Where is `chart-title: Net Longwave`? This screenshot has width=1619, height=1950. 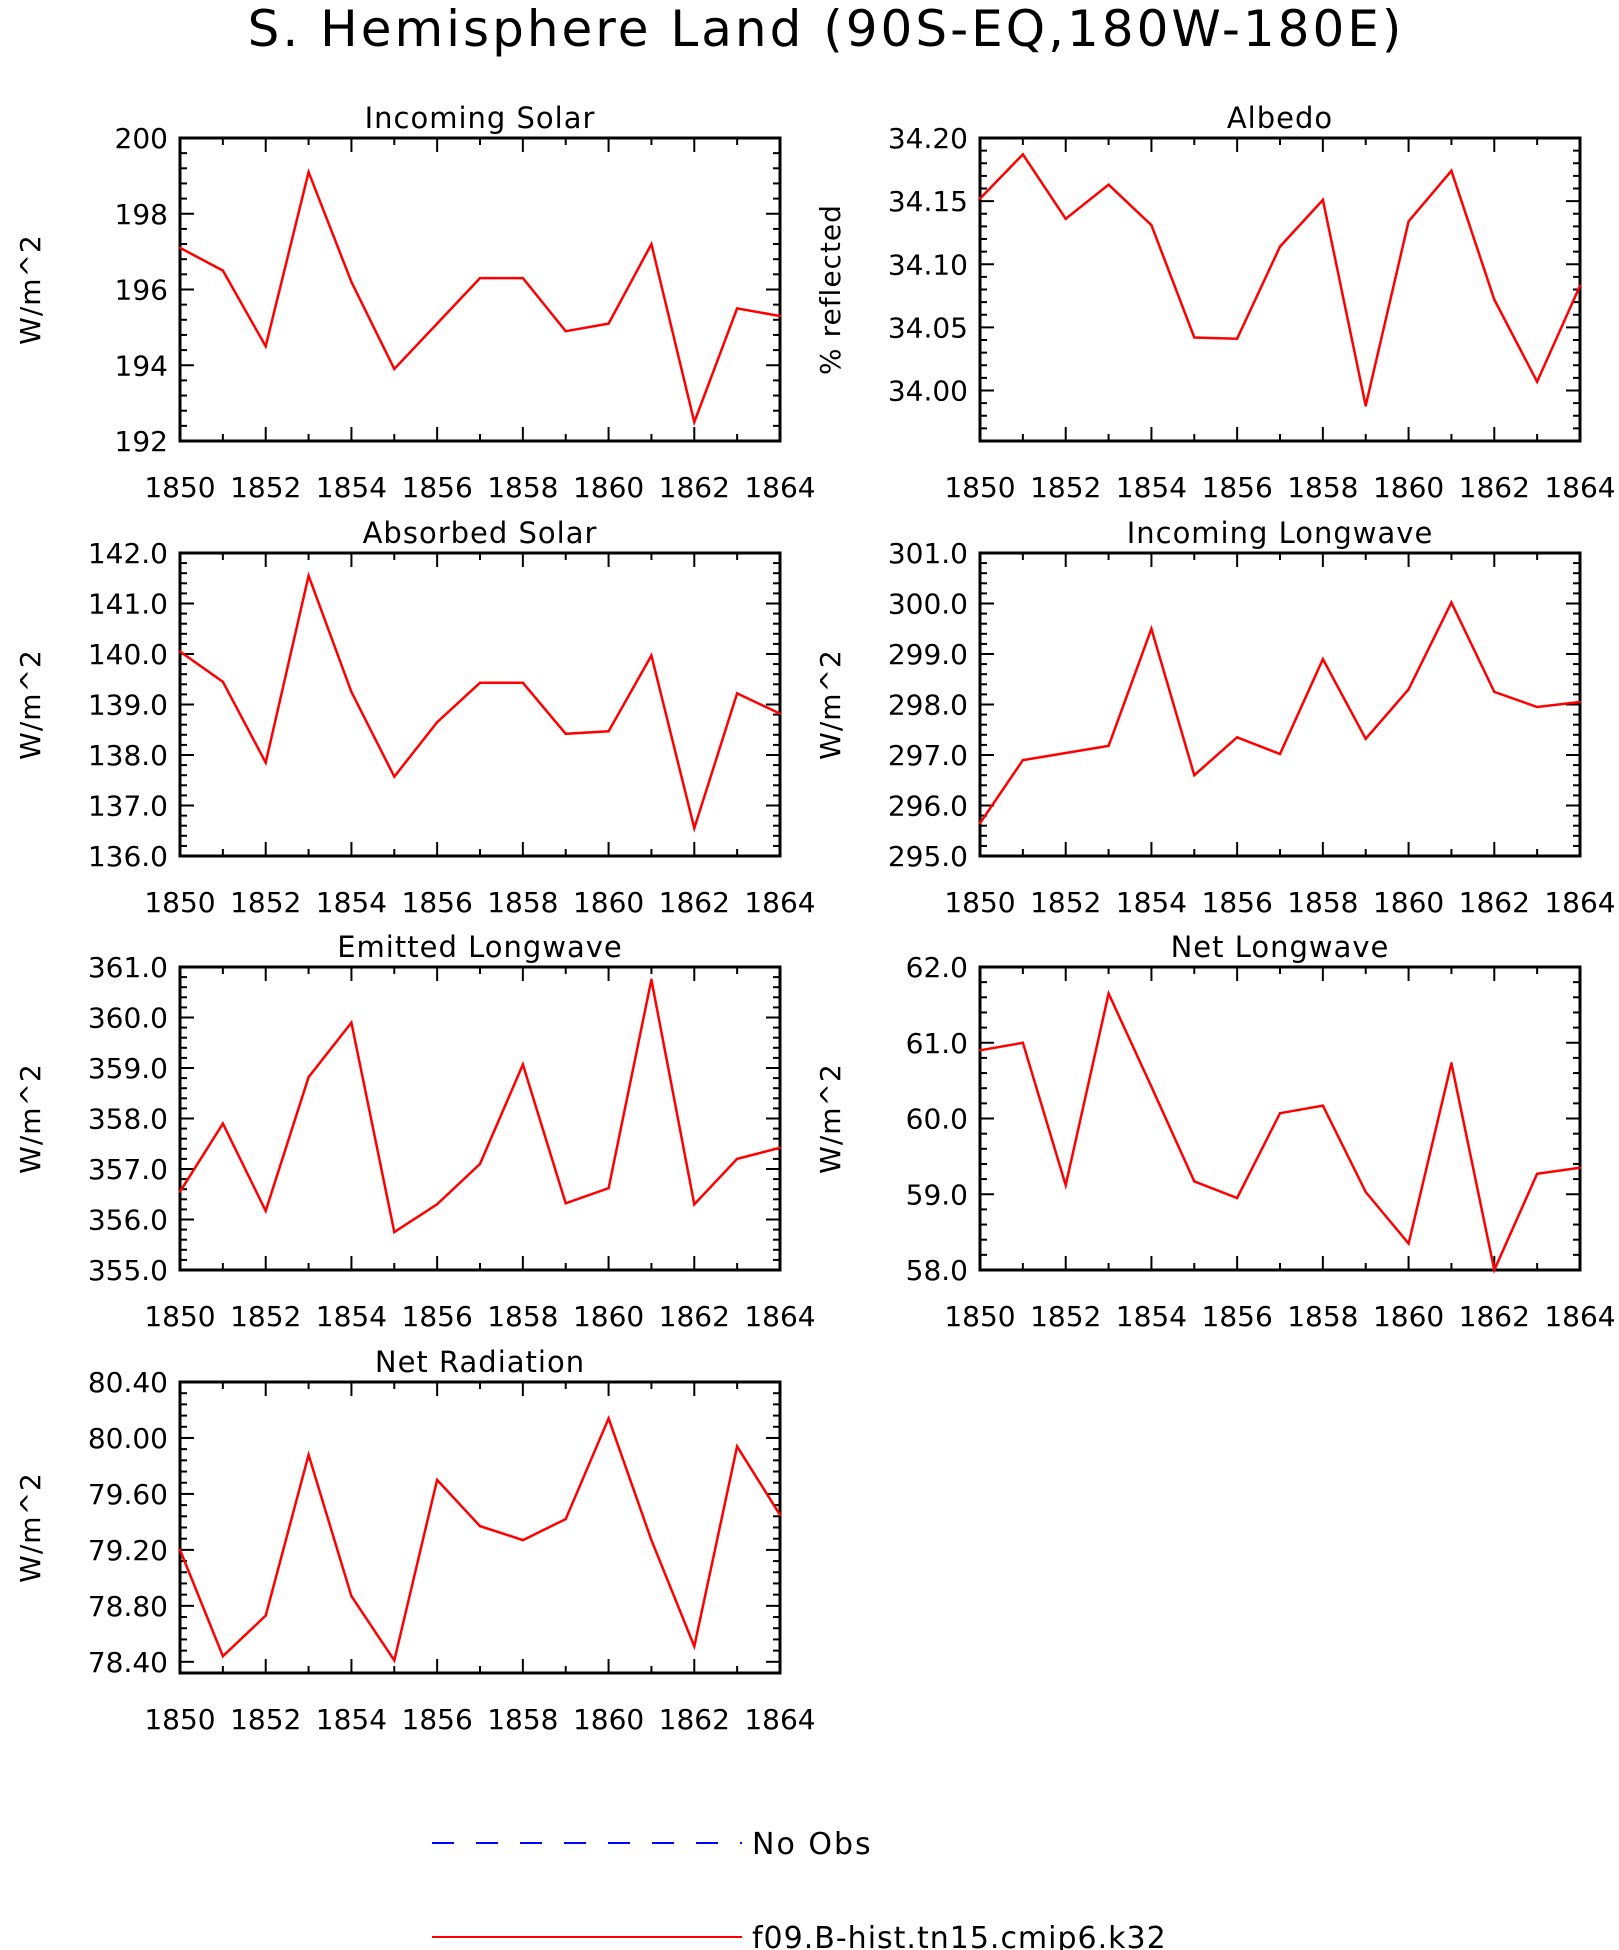
chart-title: Net Longwave is located at coordinates (1280, 947).